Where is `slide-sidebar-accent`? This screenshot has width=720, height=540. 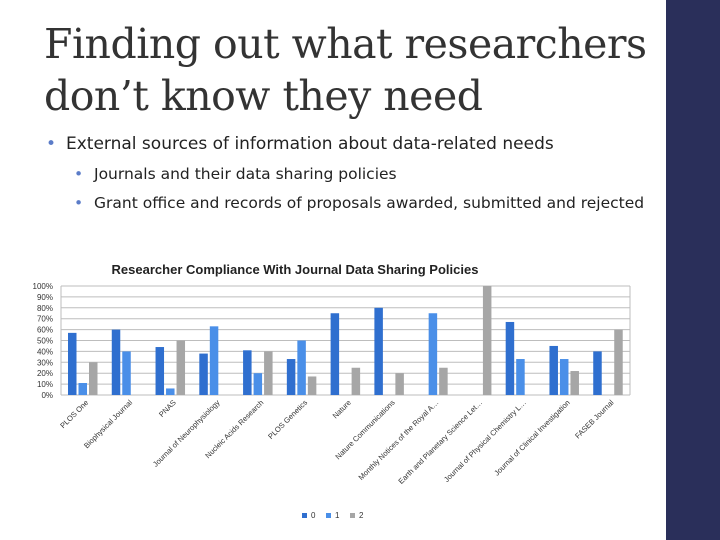
slide-sidebar-accent is located at coordinates (693, 270).